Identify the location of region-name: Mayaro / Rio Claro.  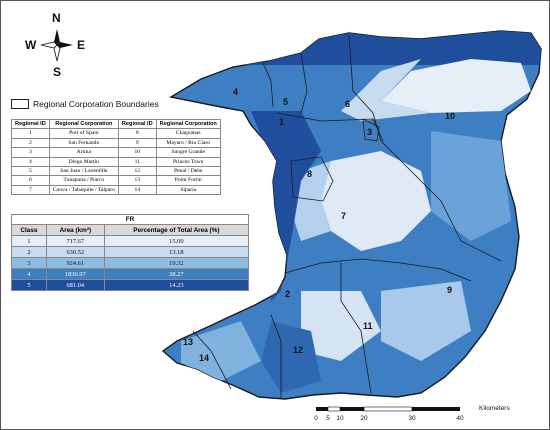
(188, 143).